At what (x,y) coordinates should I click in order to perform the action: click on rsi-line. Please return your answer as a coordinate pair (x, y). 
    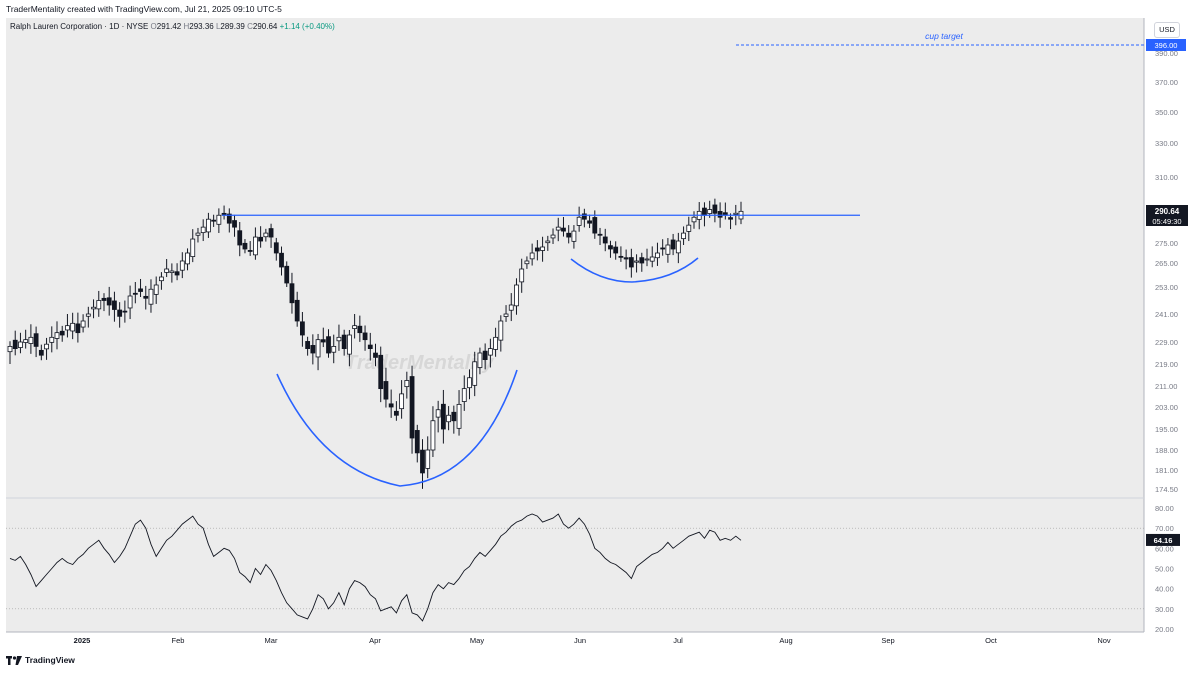
    Looking at the image, I should click on (375, 567).